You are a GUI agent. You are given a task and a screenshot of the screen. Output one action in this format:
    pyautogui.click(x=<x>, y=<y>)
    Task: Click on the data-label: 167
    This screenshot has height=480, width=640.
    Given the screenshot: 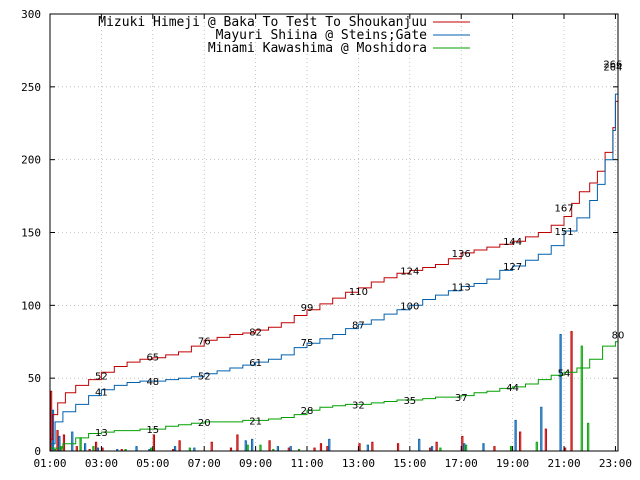 What is the action you would take?
    pyautogui.click(x=563, y=209)
    